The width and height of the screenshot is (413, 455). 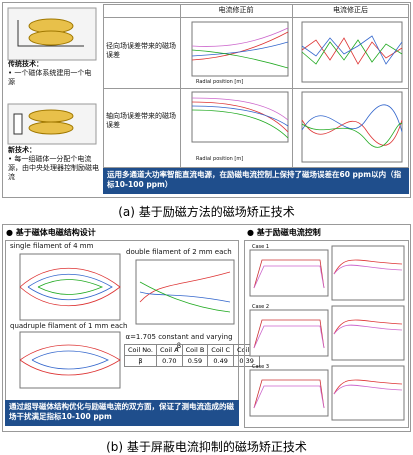 What do you see at coordinates (140, 361) in the screenshot?
I see `cell: β` at bounding box center [140, 361].